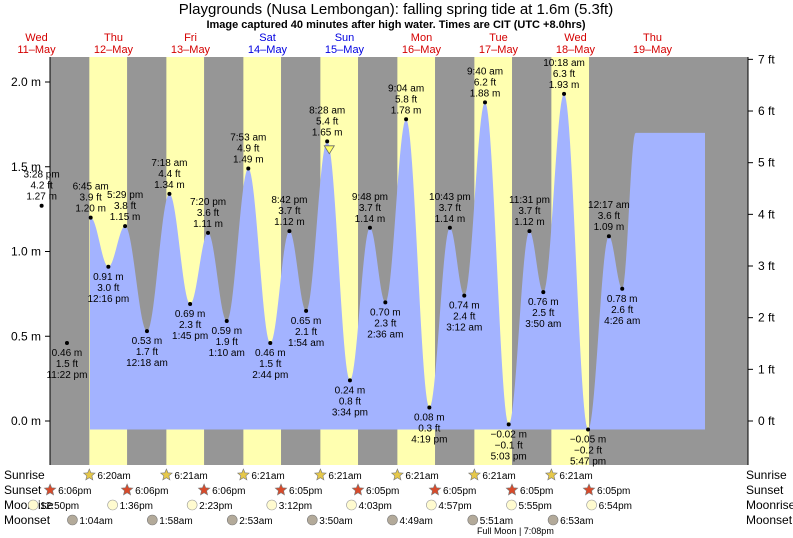  What do you see at coordinates (766, 214) in the screenshot?
I see `y-tick-label-ft: 4 ft` at bounding box center [766, 214].